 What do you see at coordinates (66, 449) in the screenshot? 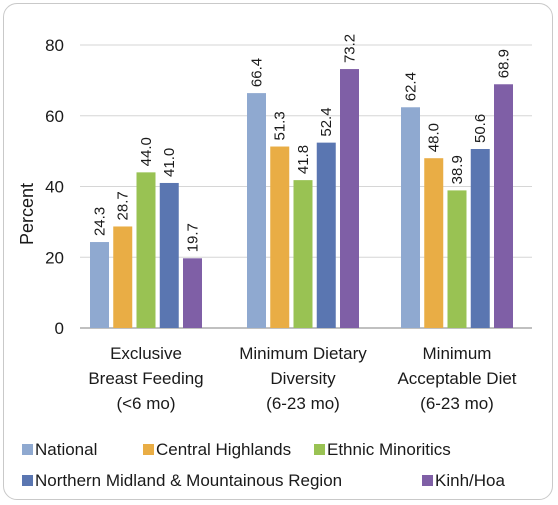
I see `legend-item: National` at bounding box center [66, 449].